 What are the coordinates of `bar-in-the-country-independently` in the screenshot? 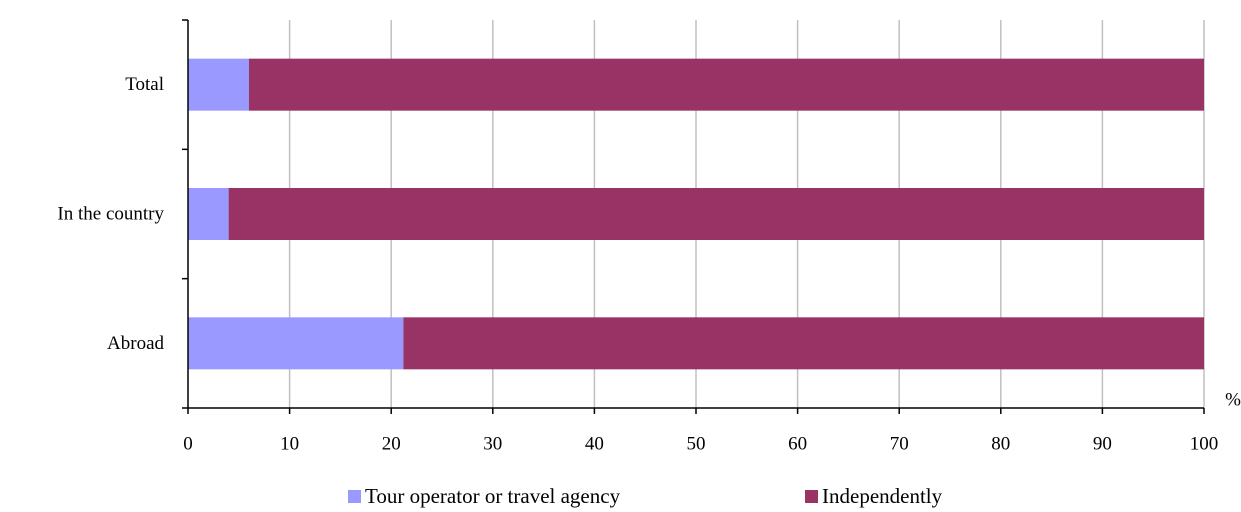 It's located at (716, 214).